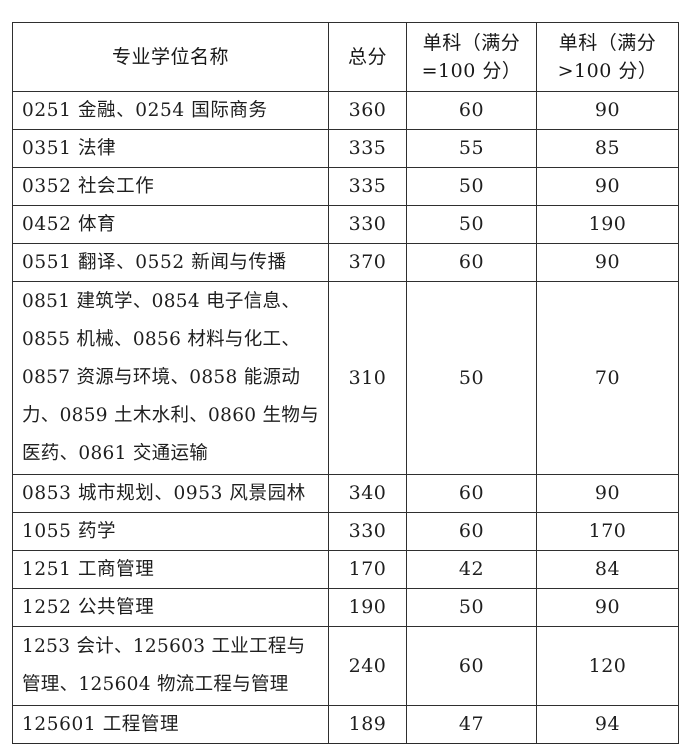 The image size is (700, 744). I want to click on cell-major-name: 0352 社会工作, so click(170, 186).